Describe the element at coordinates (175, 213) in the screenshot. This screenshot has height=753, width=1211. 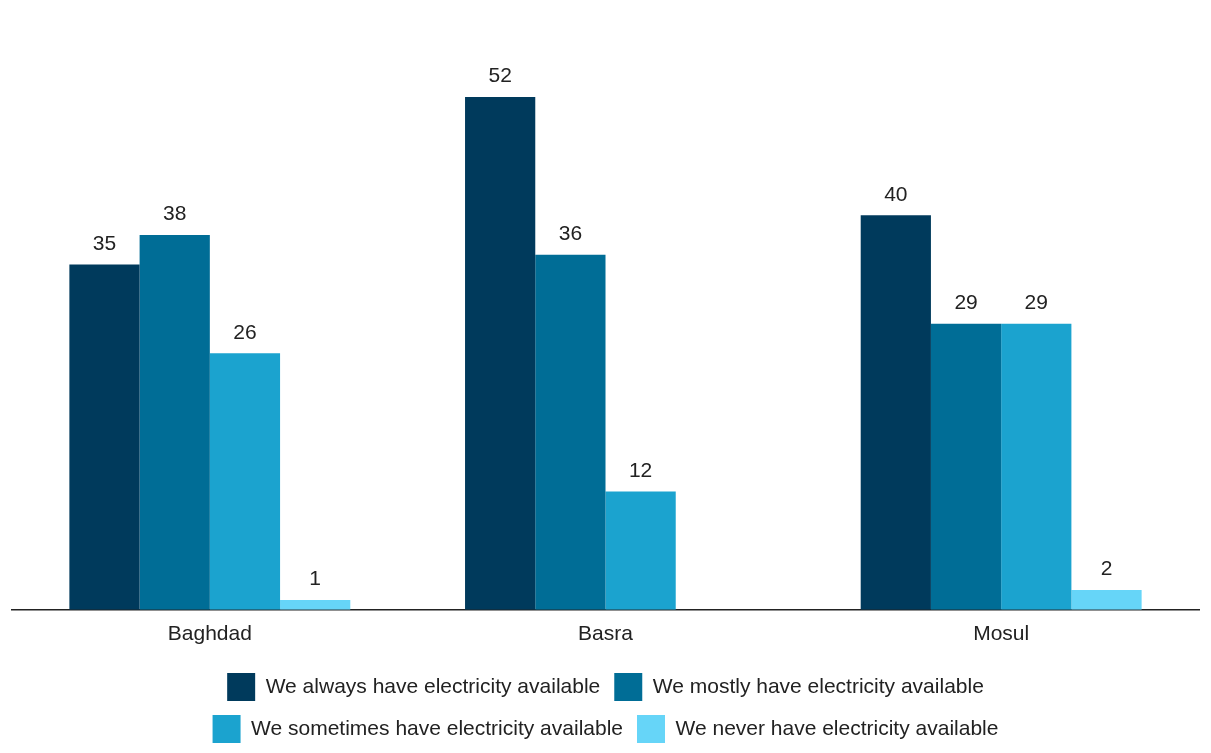
I see `data-label: 38` at that location.